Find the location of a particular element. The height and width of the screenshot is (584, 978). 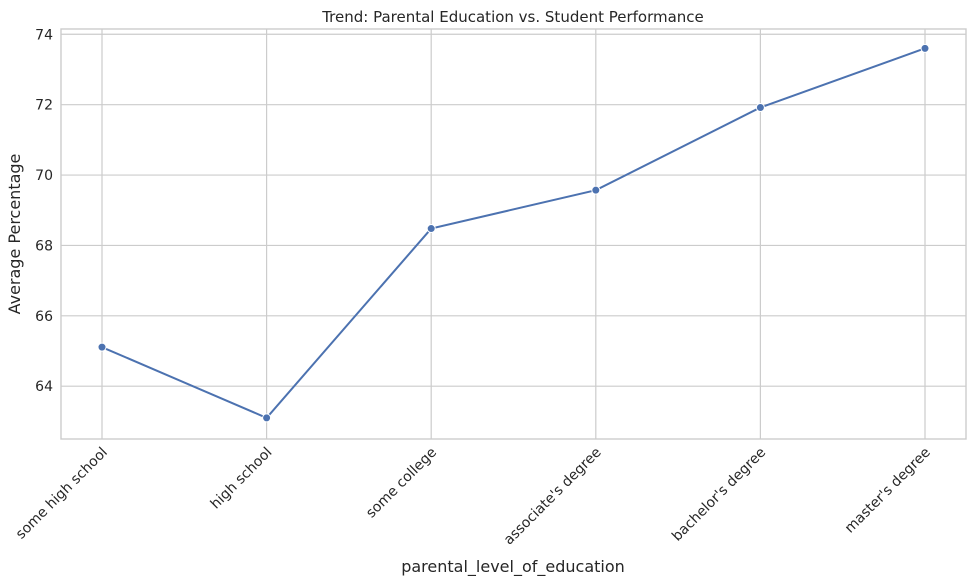

x-tick-label: bachelor's degree is located at coordinates (719, 495).